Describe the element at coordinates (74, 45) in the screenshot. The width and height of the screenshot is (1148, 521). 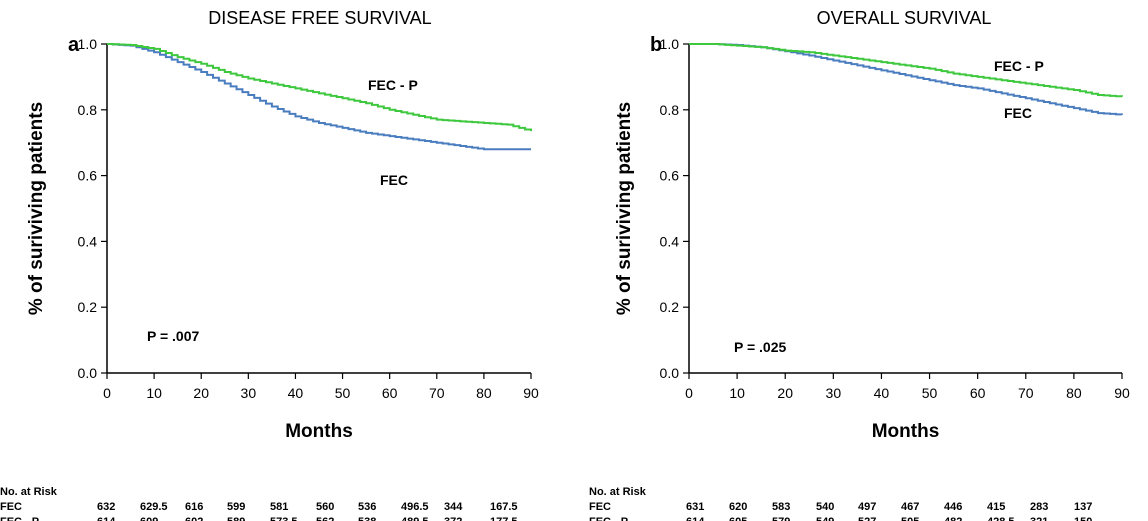
I see `panel-letter: a` at that location.